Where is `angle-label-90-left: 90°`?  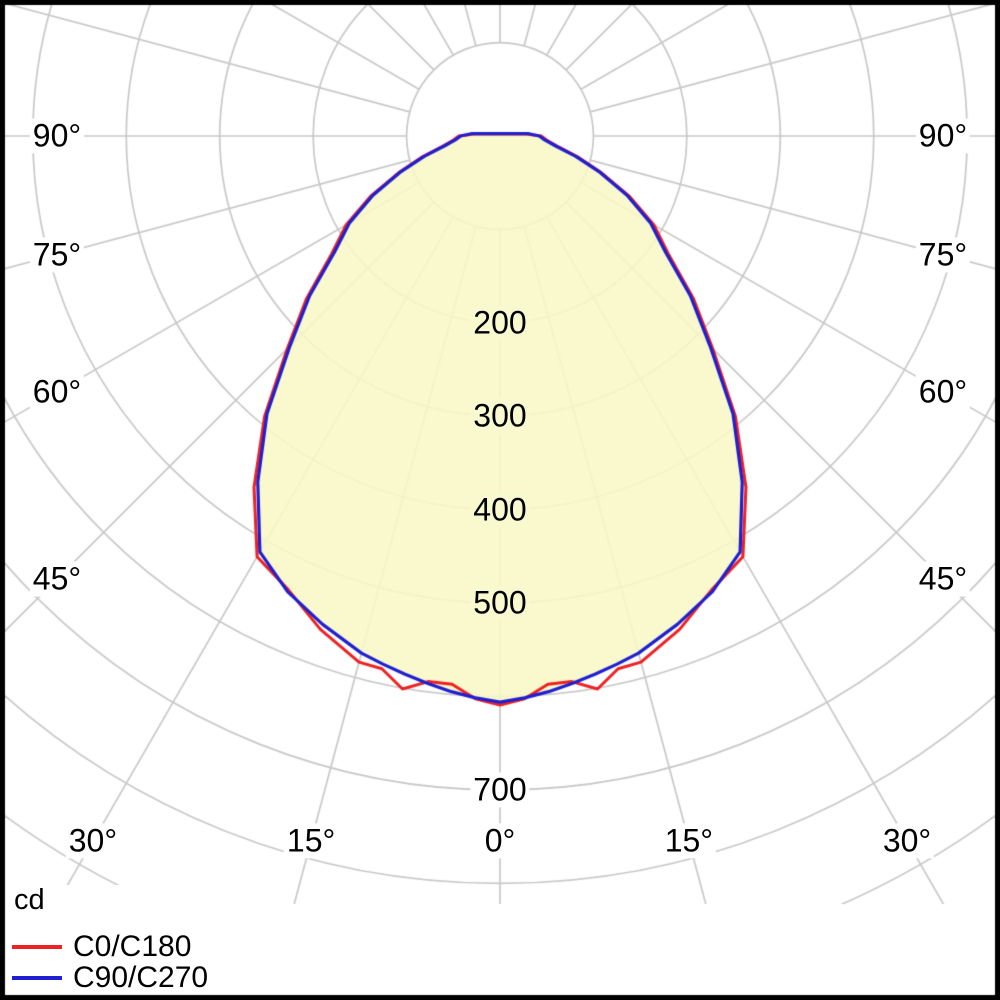
angle-label-90-left: 90° is located at coordinates (57, 136).